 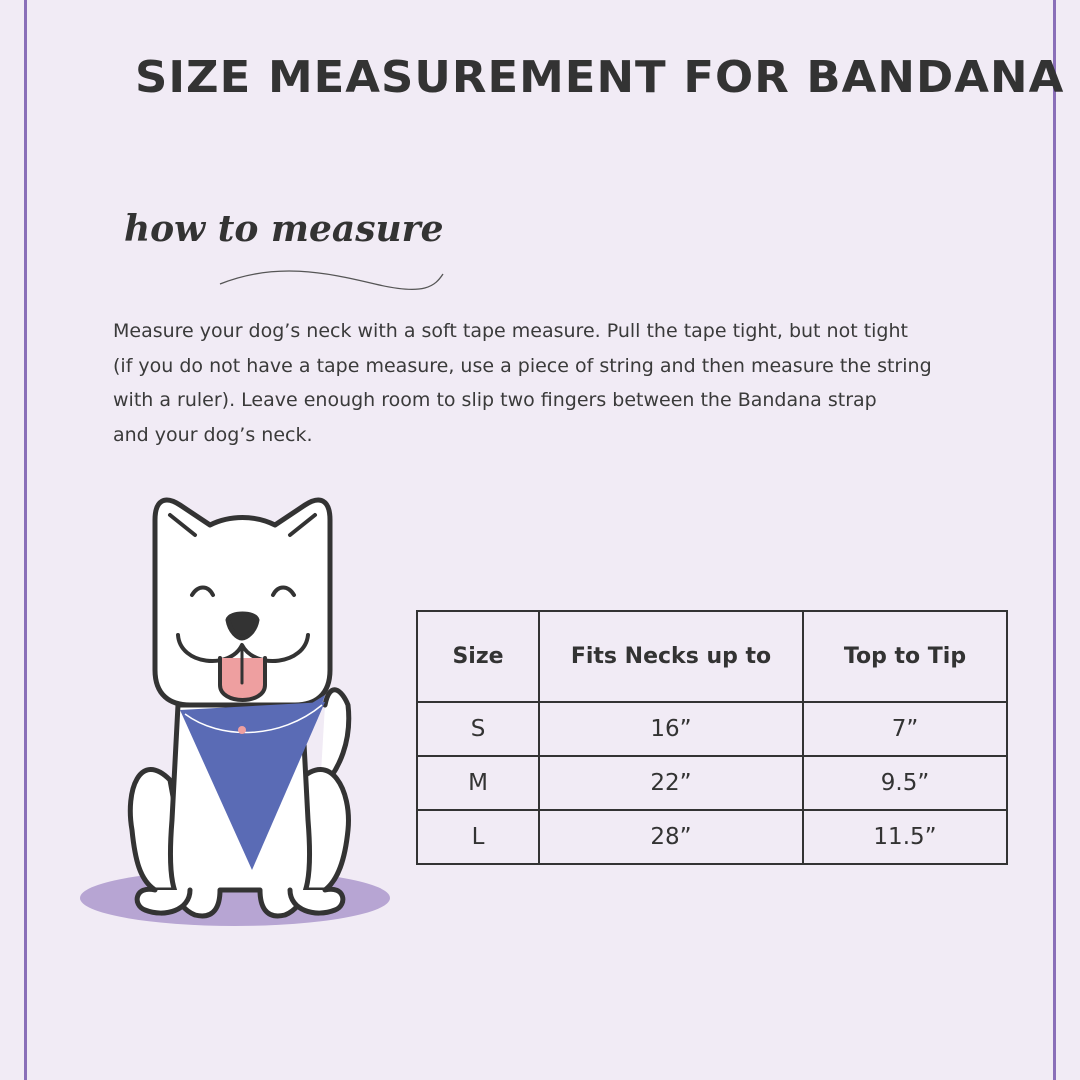 I want to click on dog-illustration, so click(x=235, y=711).